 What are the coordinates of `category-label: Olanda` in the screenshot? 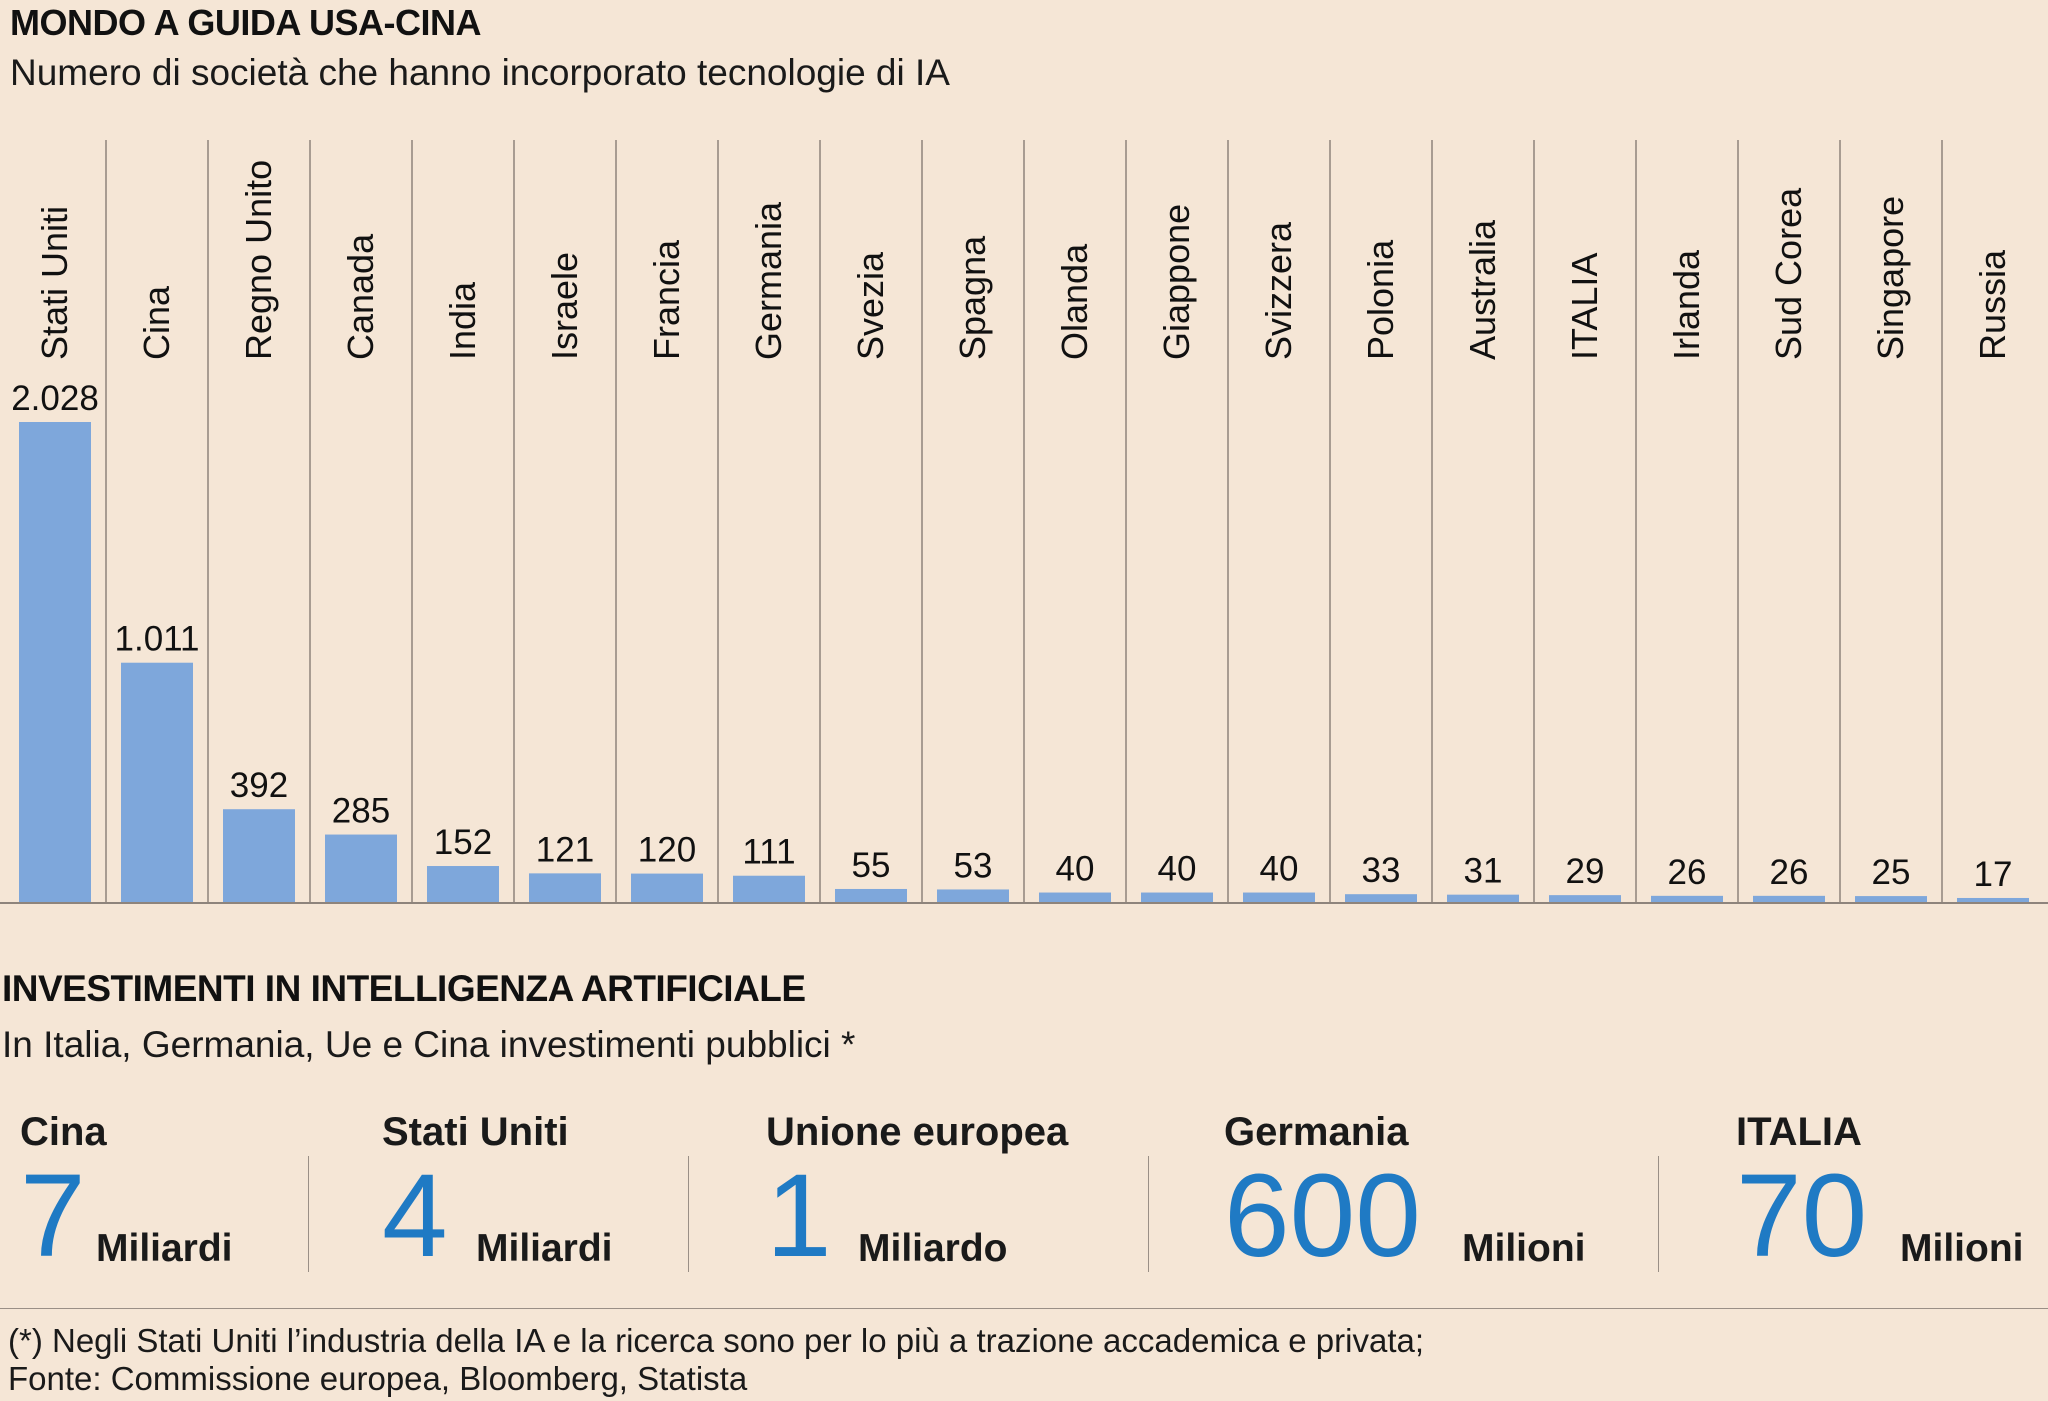 It's located at (1074, 301).